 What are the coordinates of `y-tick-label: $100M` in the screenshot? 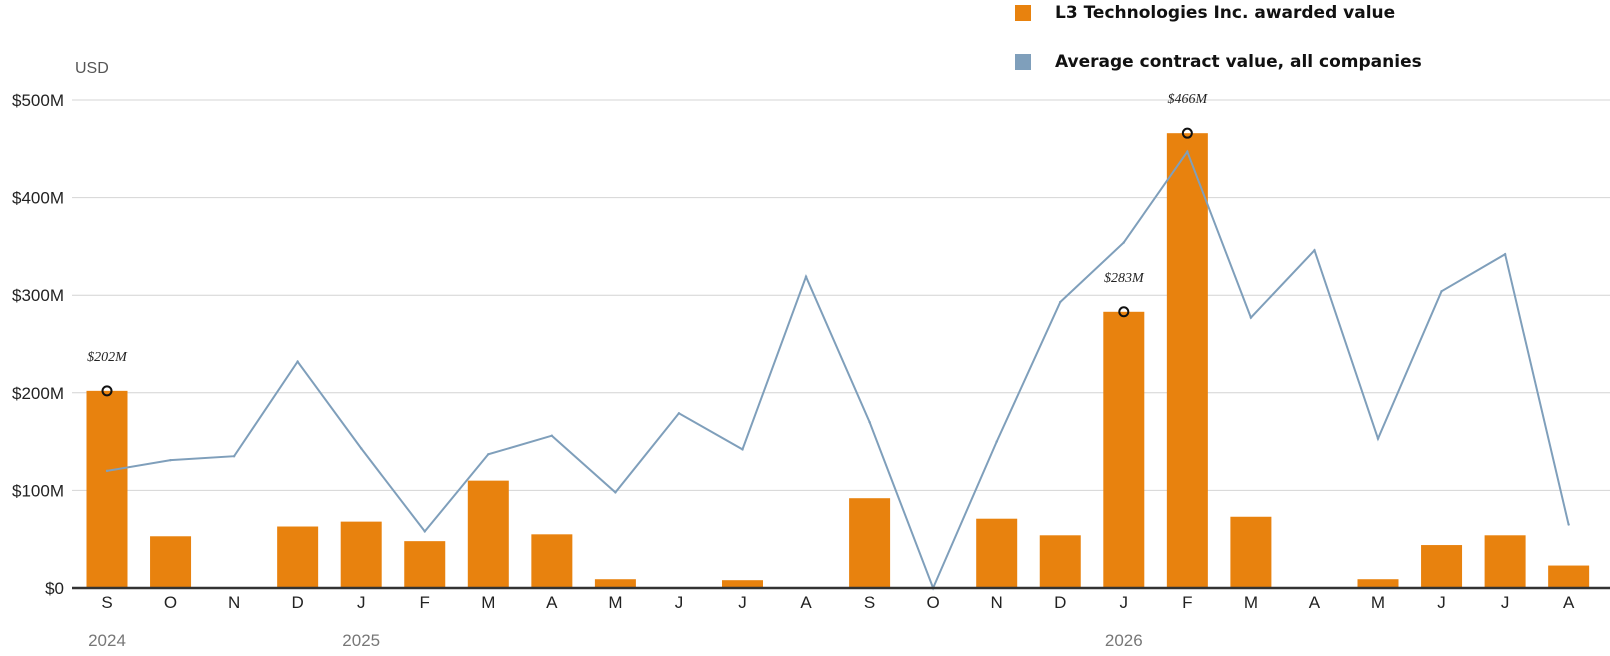 It's located at (38, 490).